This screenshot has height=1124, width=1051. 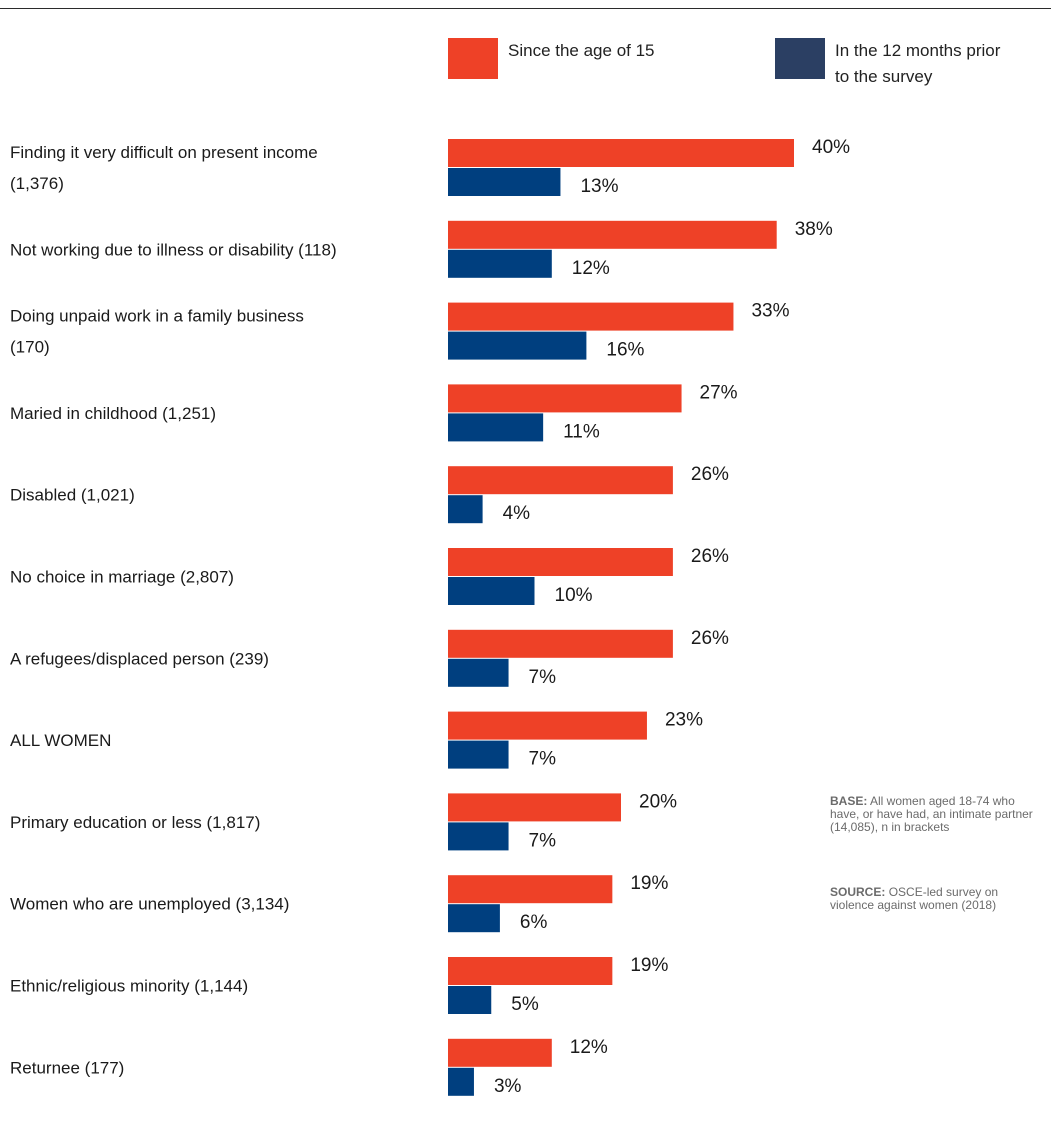 I want to click on value-label-since-age-15: 27%, so click(x=719, y=392).